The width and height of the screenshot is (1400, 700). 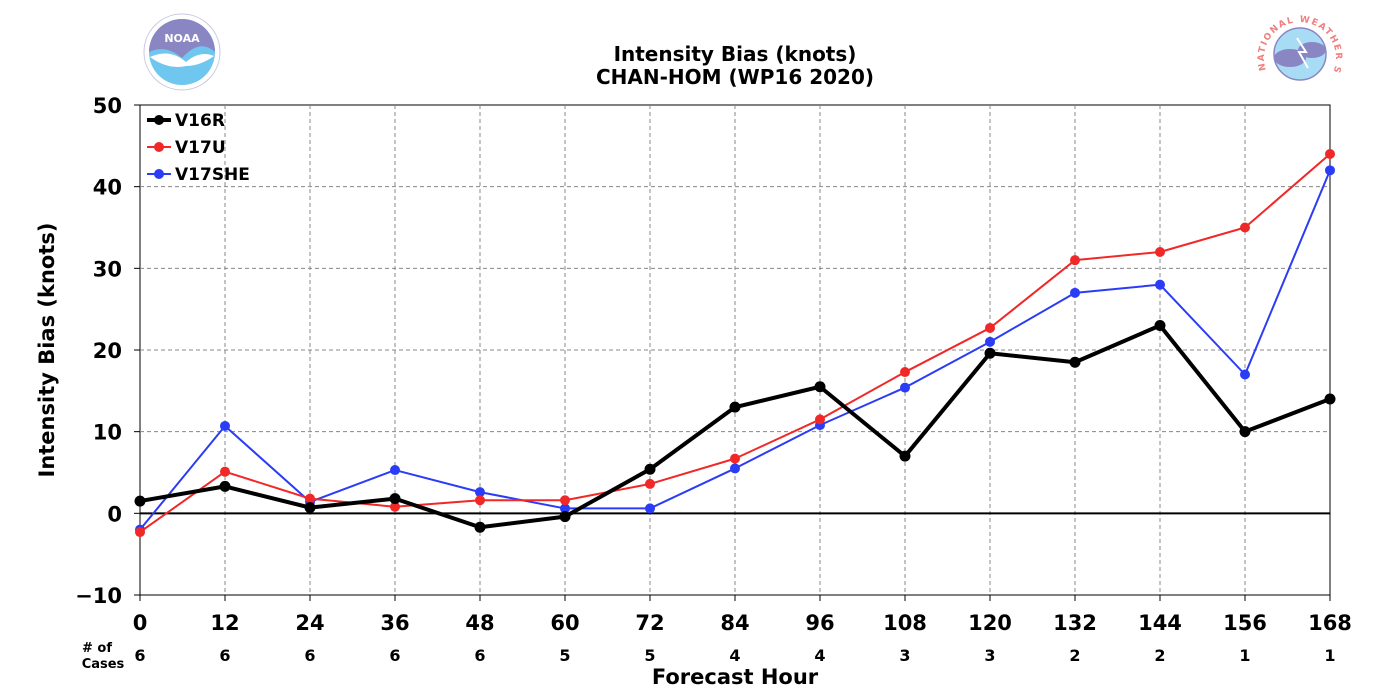 I want to click on cases-label-line1: # of, so click(x=97, y=648).